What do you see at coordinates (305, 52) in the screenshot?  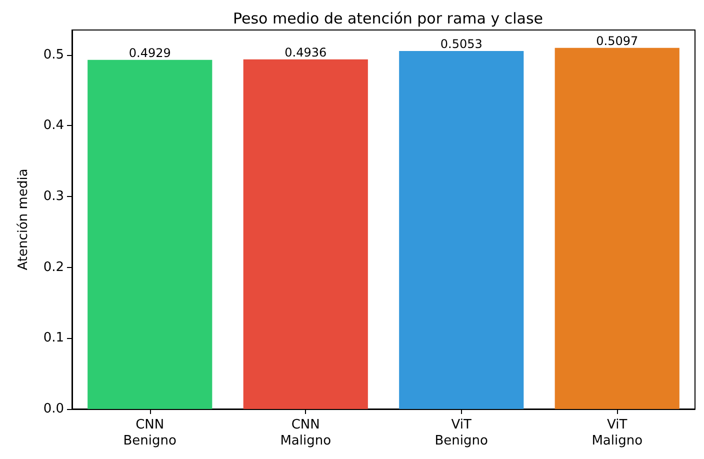 I see `data-label: 0.4936` at bounding box center [305, 52].